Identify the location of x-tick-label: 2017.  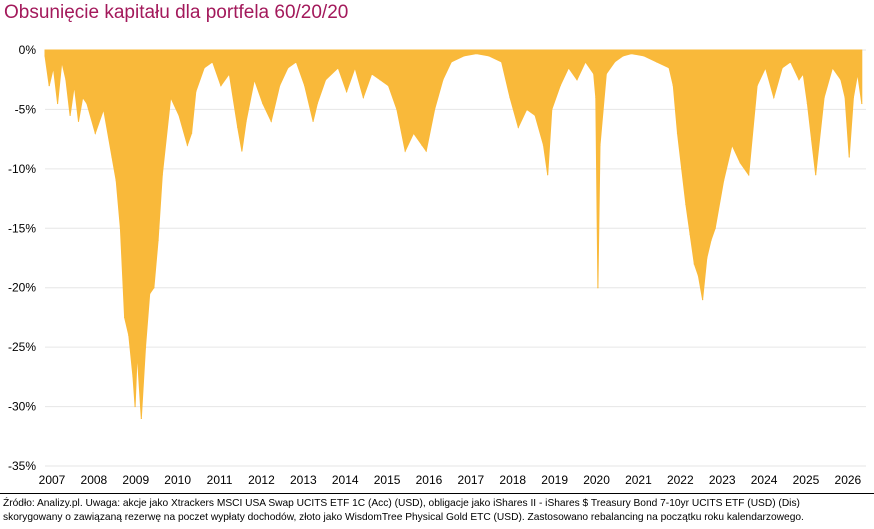
(471, 480).